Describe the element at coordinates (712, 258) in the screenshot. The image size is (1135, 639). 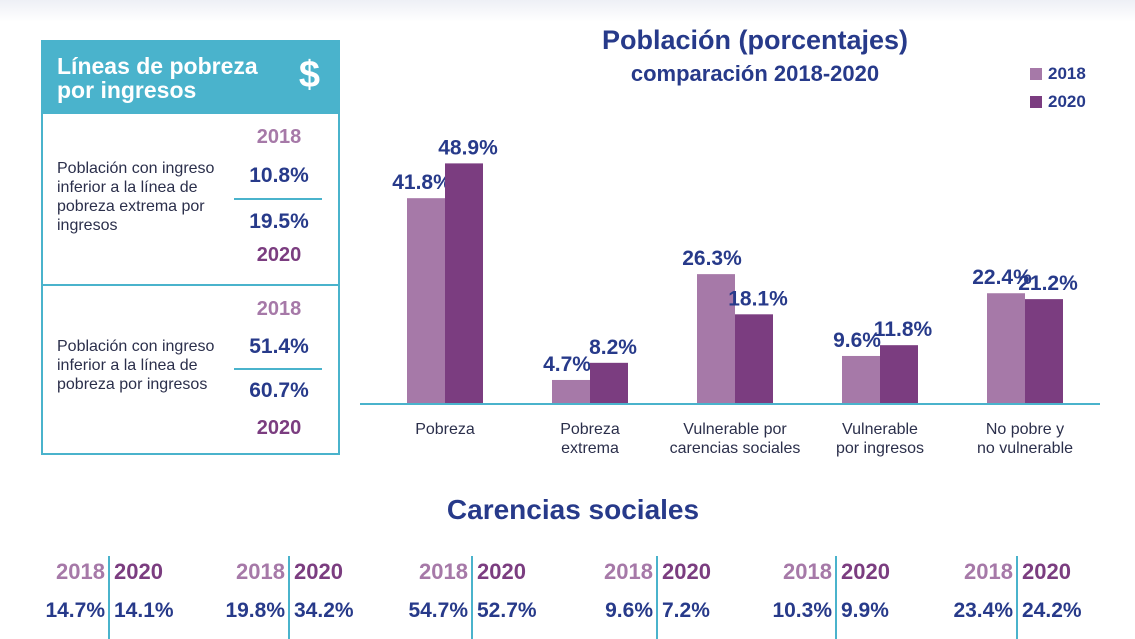
I see `data-label-2018-3: 26.3%` at that location.